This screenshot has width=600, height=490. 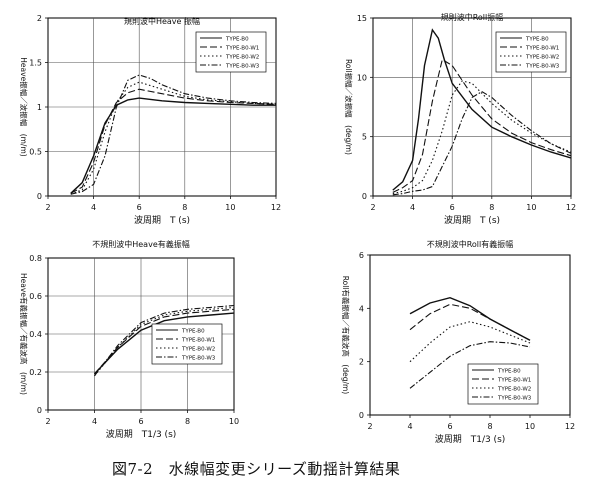 I want to click on y-tick-label: 1.5, so click(x=35, y=63).